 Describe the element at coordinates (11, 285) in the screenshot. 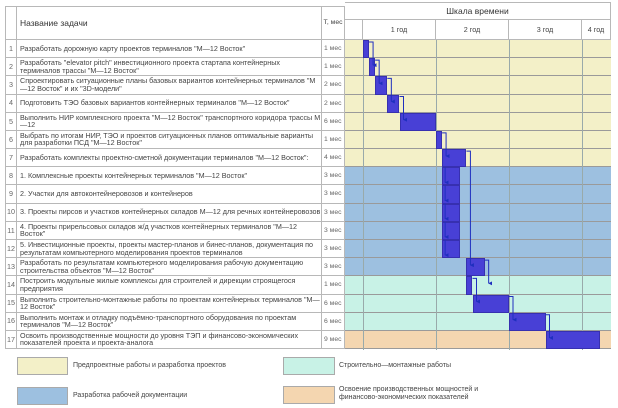

I see `task-number: 14` at that location.